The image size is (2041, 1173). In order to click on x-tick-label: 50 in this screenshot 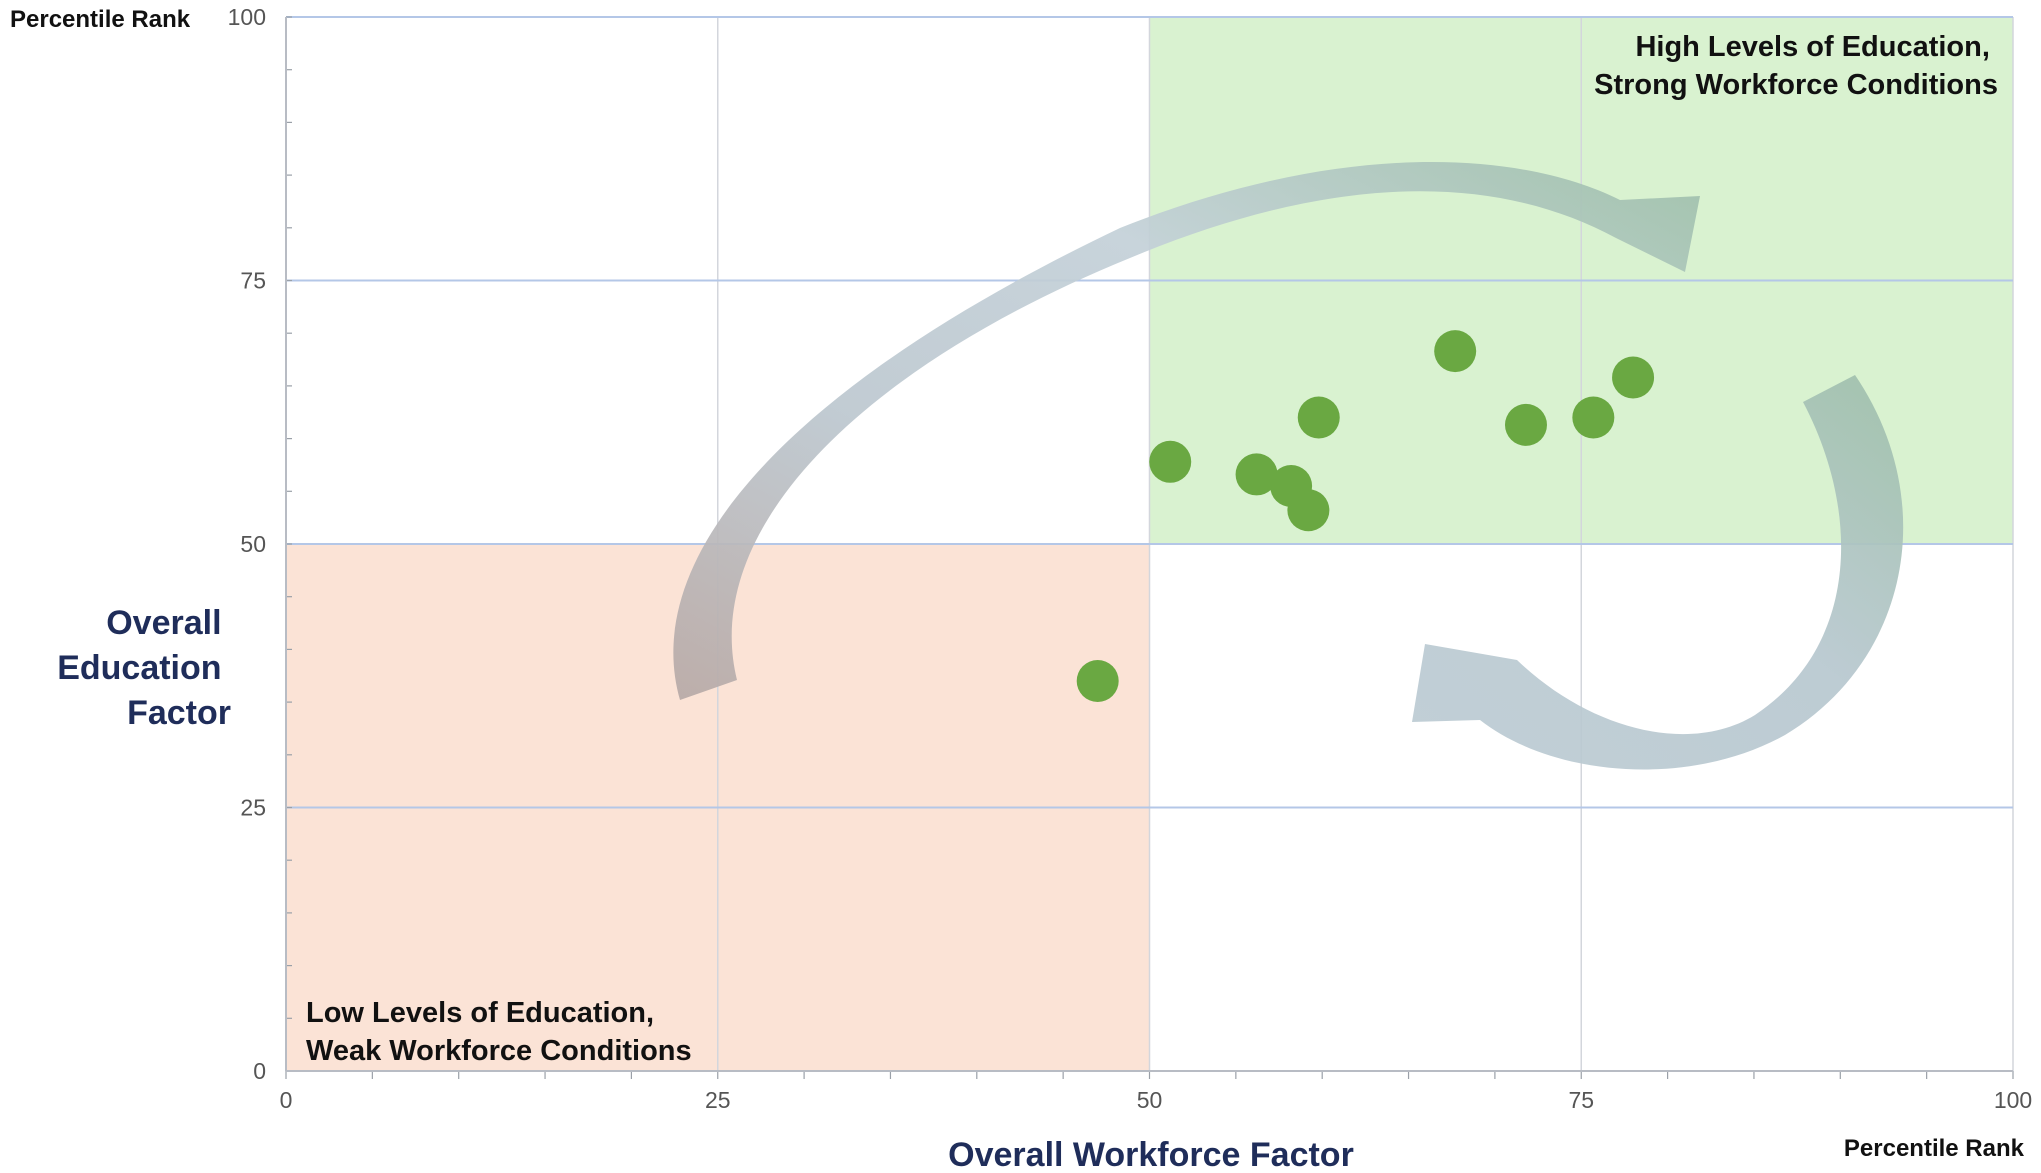, I will do `click(1150, 1100)`.